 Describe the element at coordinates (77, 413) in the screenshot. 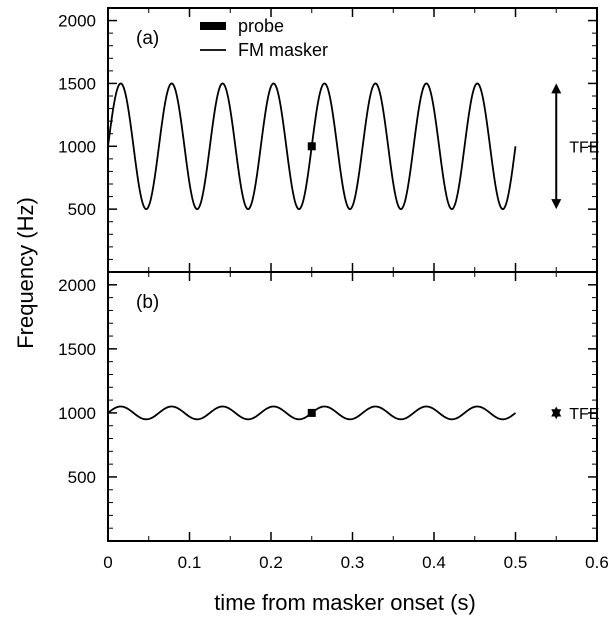

I see `panel-1-y-tick-label: 1000` at that location.